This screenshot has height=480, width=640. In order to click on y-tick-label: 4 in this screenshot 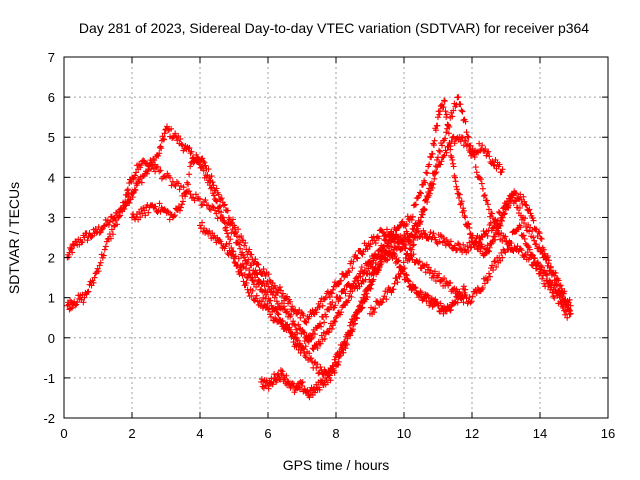, I will do `click(51, 177)`.